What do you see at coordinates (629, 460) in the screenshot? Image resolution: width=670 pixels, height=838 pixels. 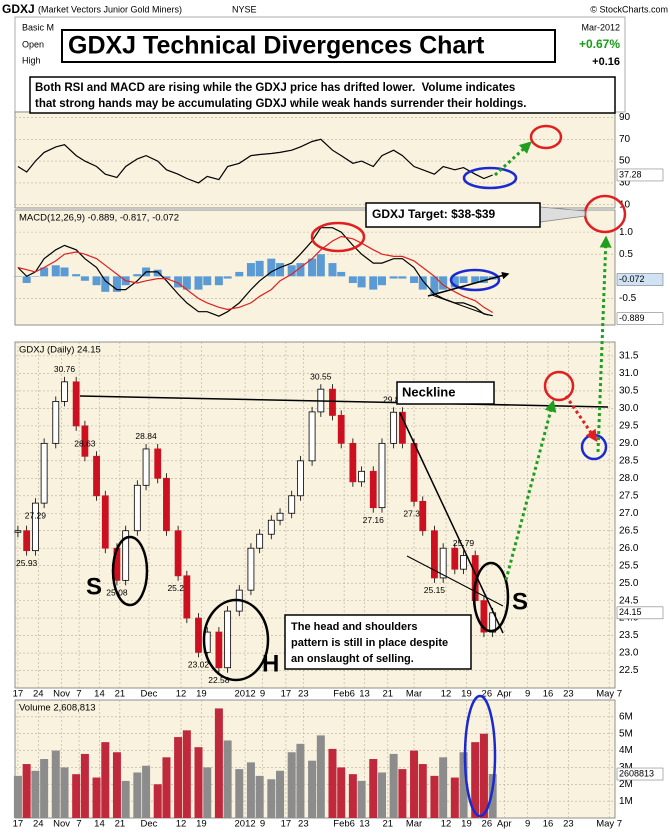 I see `y-tick-label: 28.5` at bounding box center [629, 460].